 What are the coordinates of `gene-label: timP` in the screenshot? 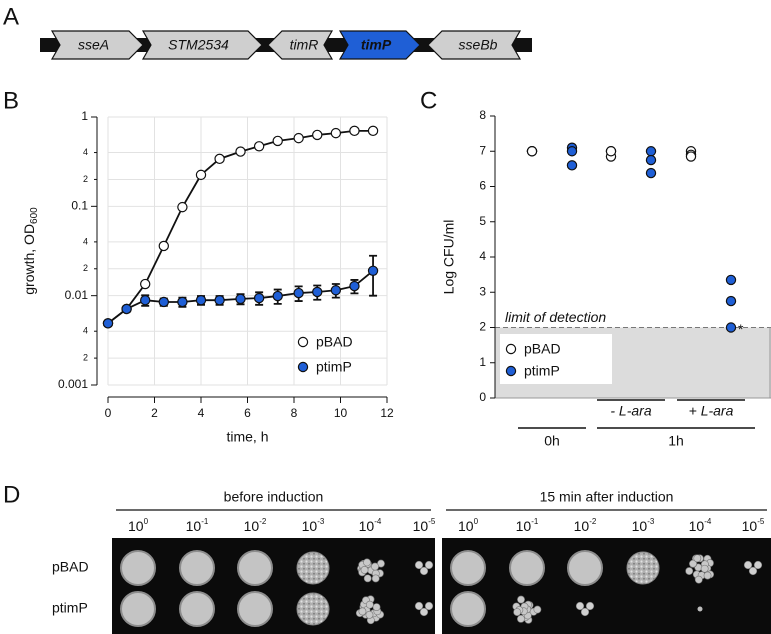 It's located at (376, 45).